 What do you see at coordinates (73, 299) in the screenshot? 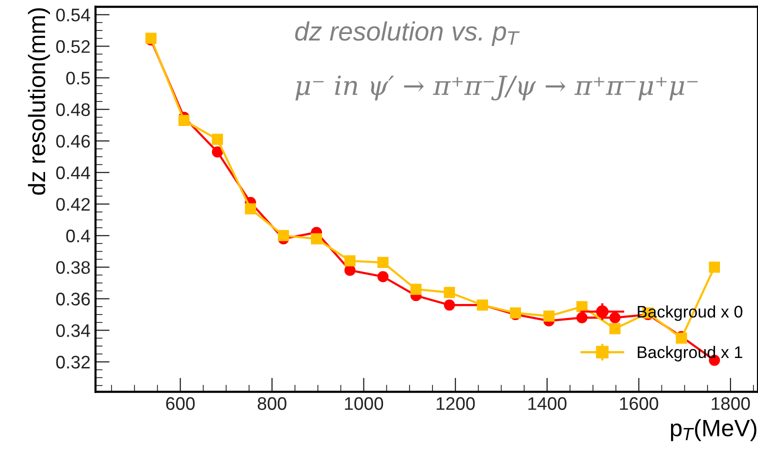
I see `y-tick-label: 0.36` at bounding box center [73, 299].